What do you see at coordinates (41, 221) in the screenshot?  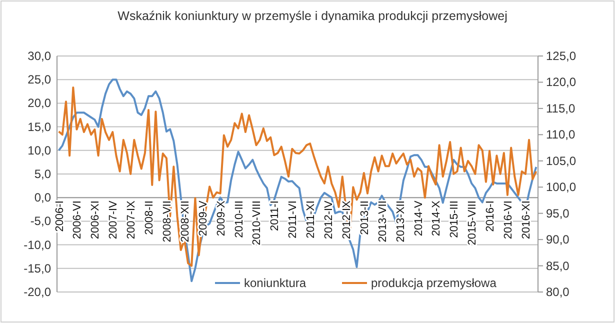 I see `y-tick-label: -5,0` at bounding box center [41, 221].